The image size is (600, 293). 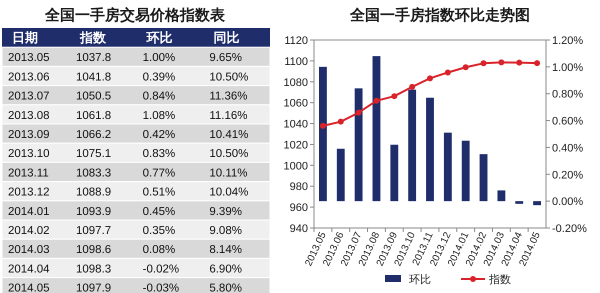 What do you see at coordinates (159, 37) in the screenshot?
I see `x-tick-label: 环比` at bounding box center [159, 37].